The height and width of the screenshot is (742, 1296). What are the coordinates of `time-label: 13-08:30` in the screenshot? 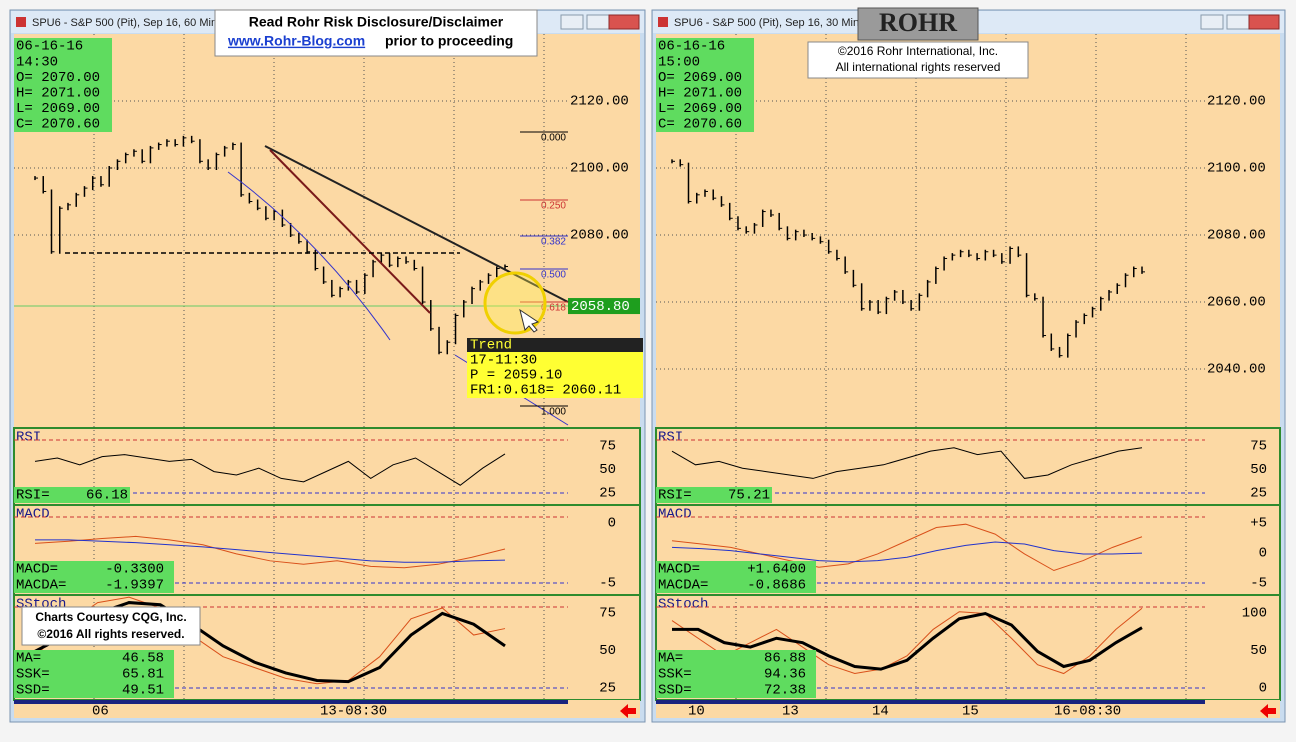 It's located at (353, 712).